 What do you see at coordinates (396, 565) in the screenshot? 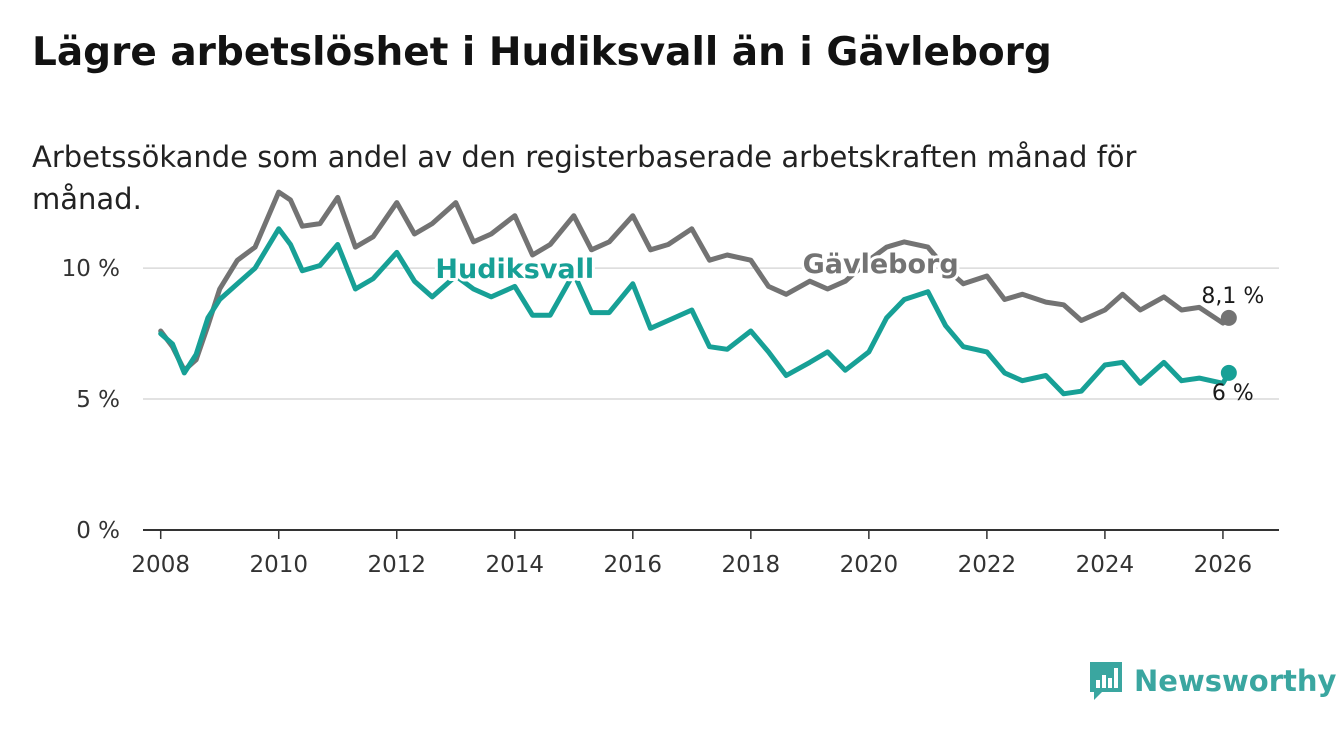
I see `x-tick-label: 2012` at bounding box center [396, 565].